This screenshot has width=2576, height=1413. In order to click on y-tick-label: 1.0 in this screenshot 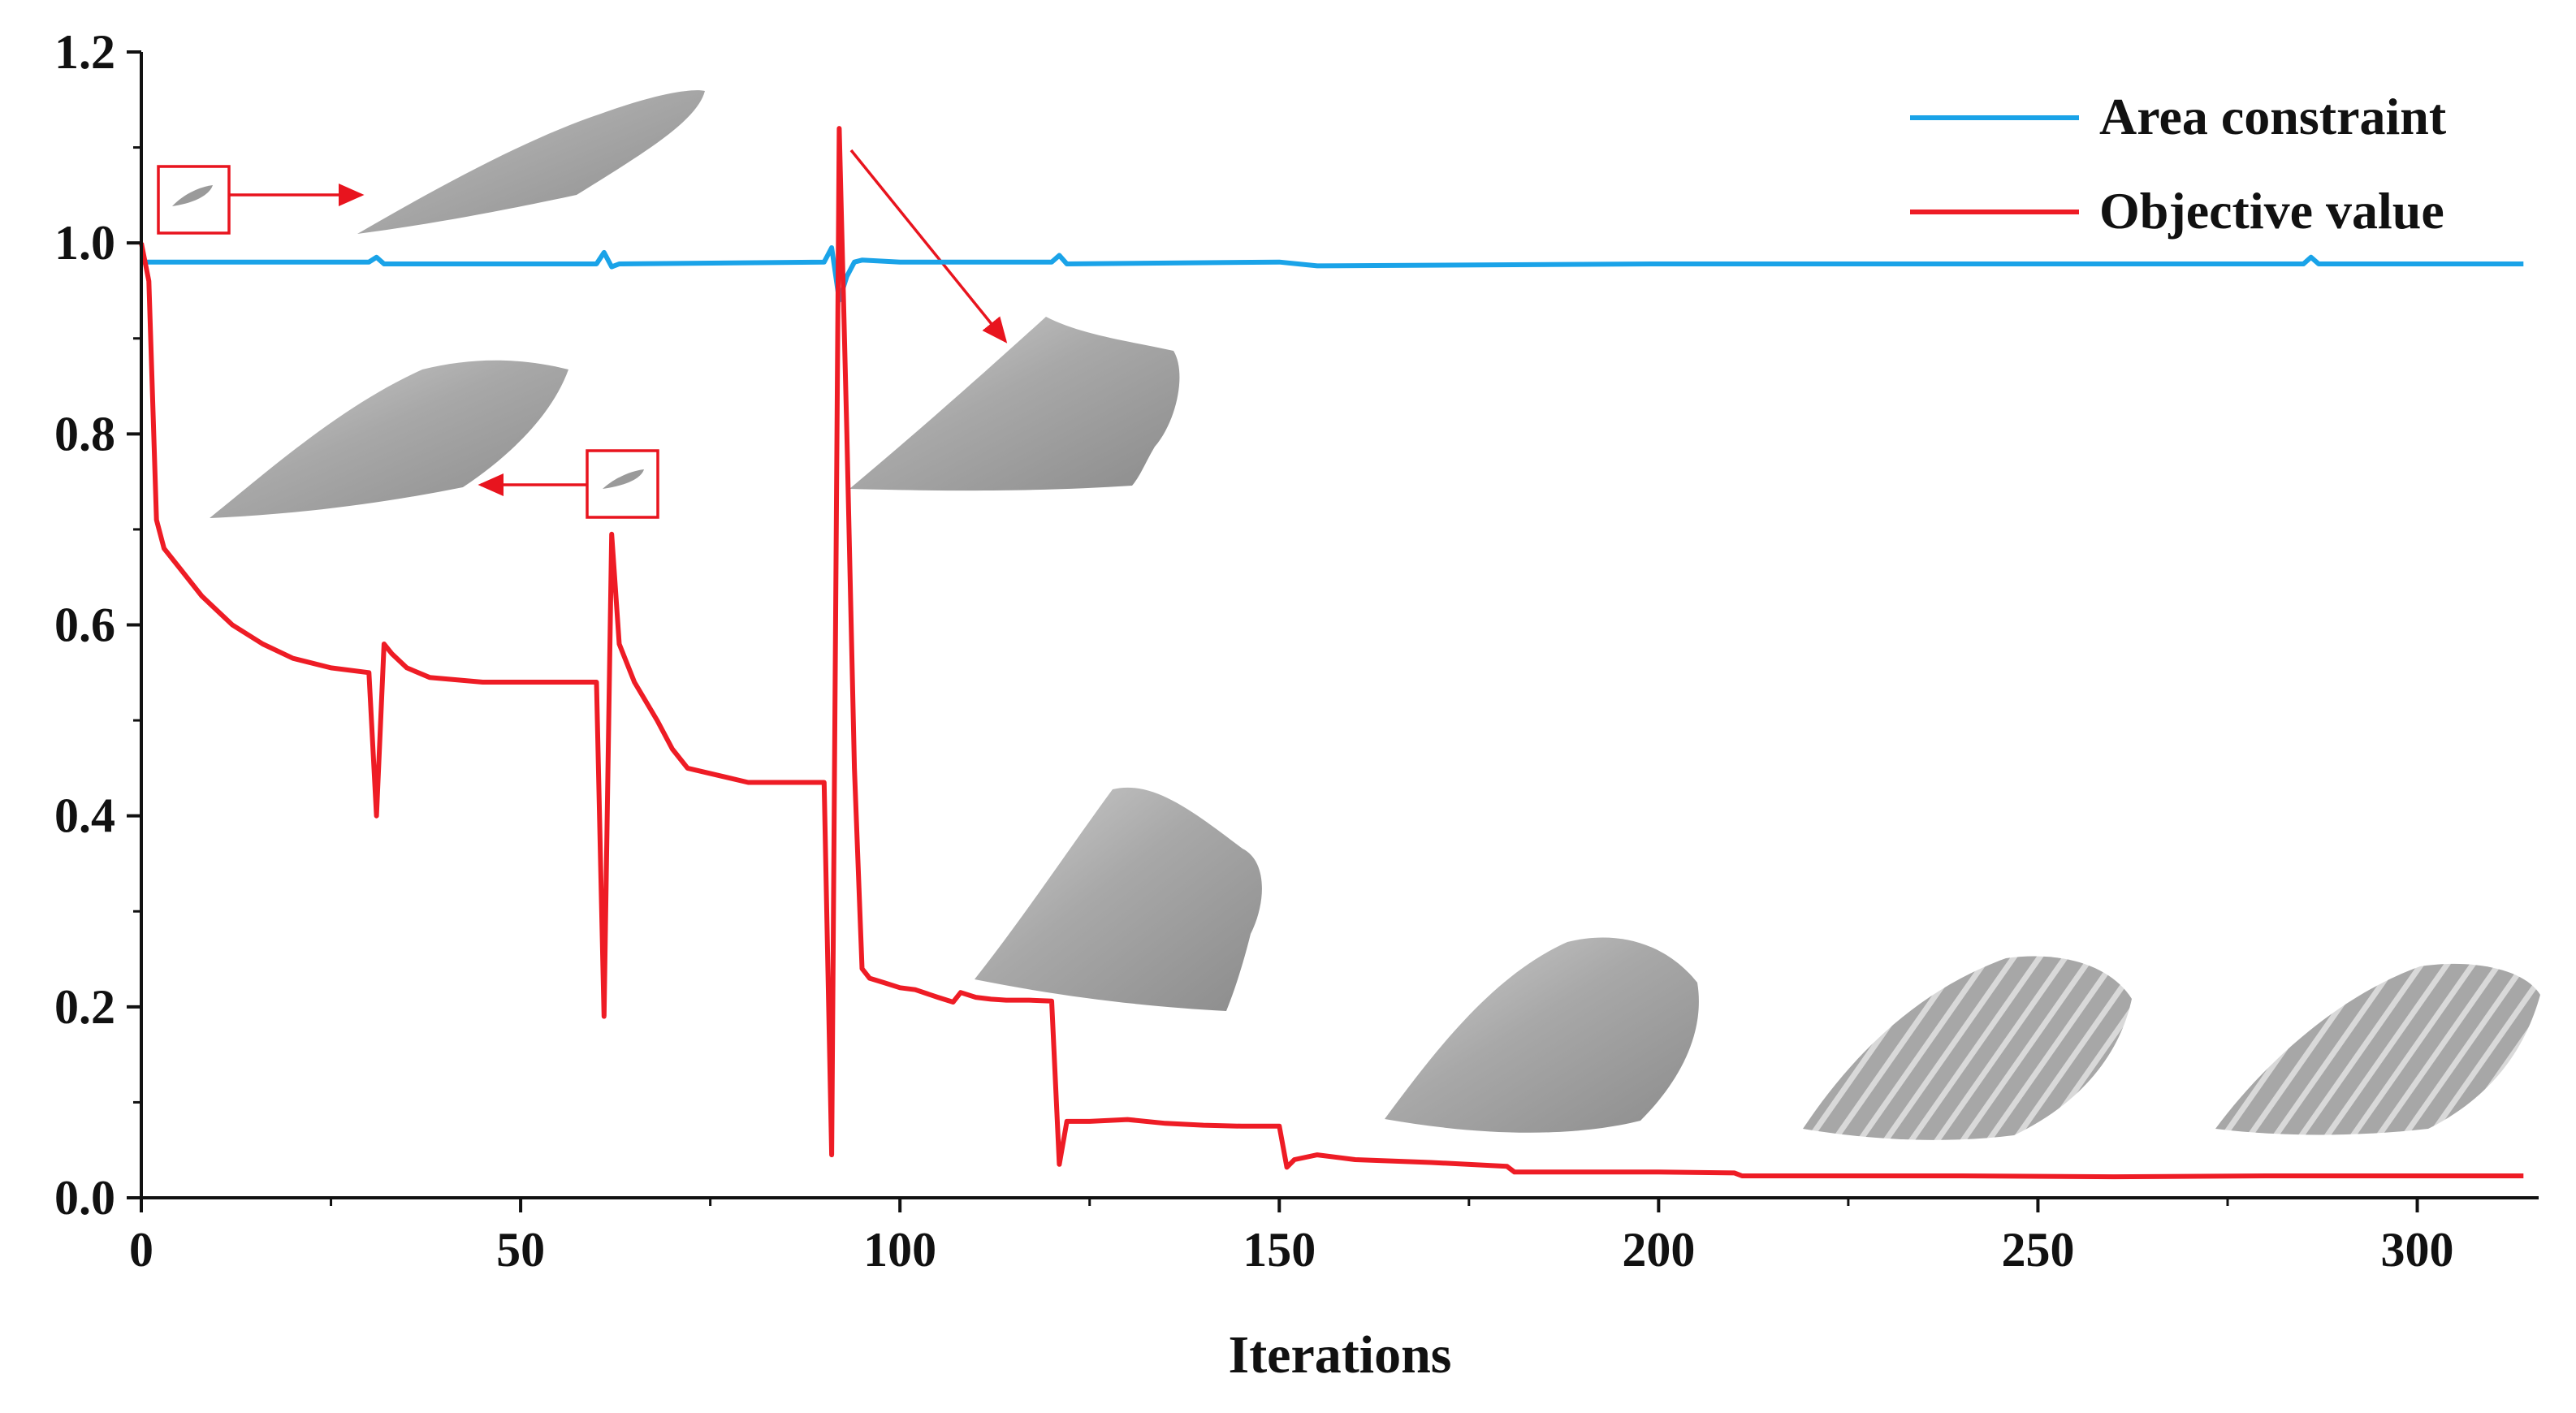, I will do `click(85, 243)`.